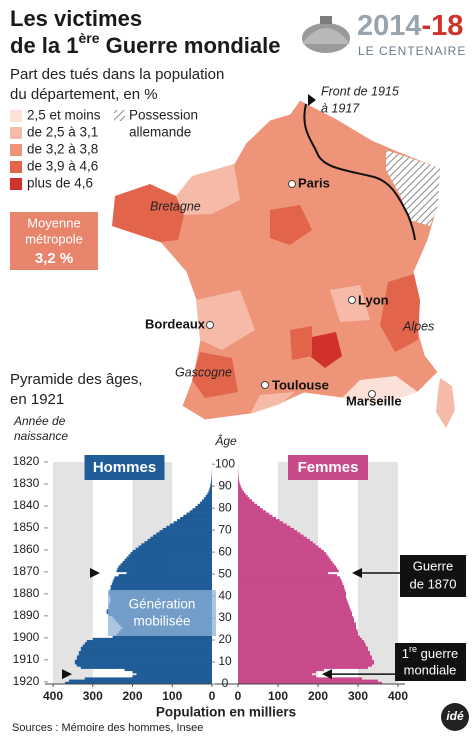 The width and height of the screenshot is (474, 737). I want to click on annotation: Génération, so click(162, 604).